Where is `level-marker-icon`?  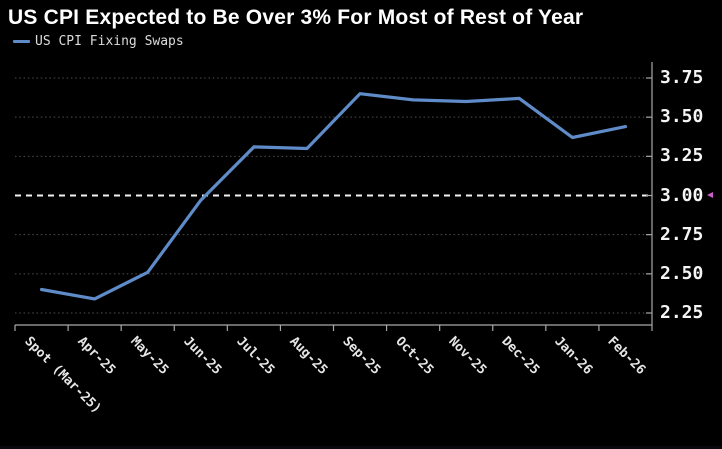
level-marker-icon is located at coordinates (710, 195).